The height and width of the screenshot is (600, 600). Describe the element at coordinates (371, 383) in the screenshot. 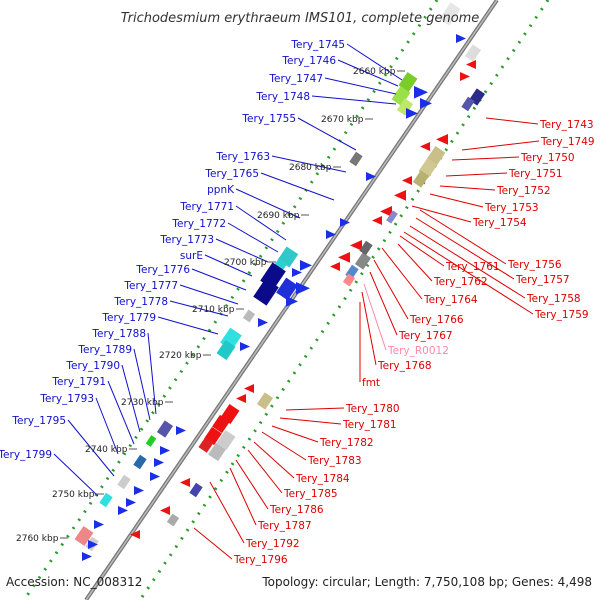

I see `feature-label: fmt` at that location.